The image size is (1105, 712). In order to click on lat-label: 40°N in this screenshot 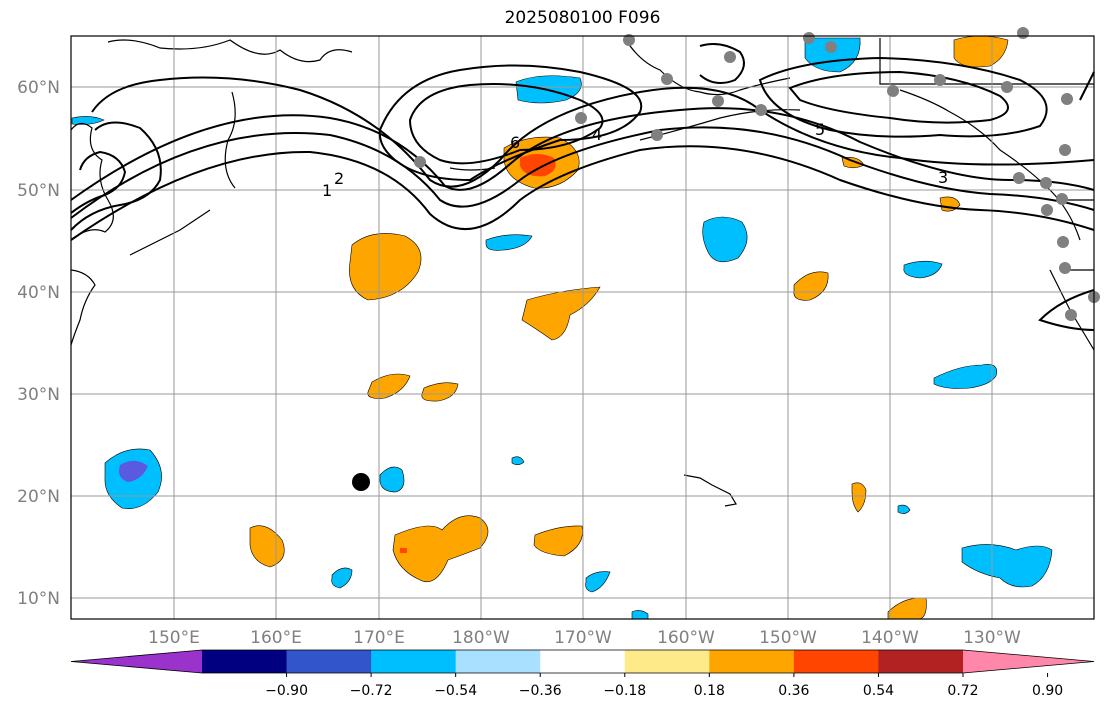, I will do `click(38, 293)`.